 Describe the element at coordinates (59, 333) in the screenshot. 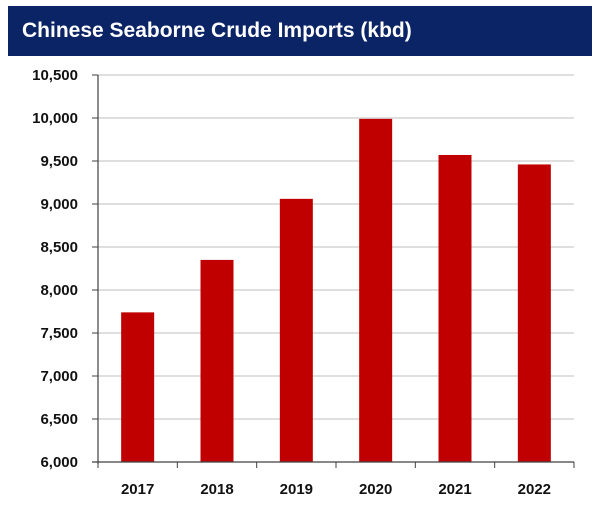

I see `y-tick-label: 7,500` at that location.